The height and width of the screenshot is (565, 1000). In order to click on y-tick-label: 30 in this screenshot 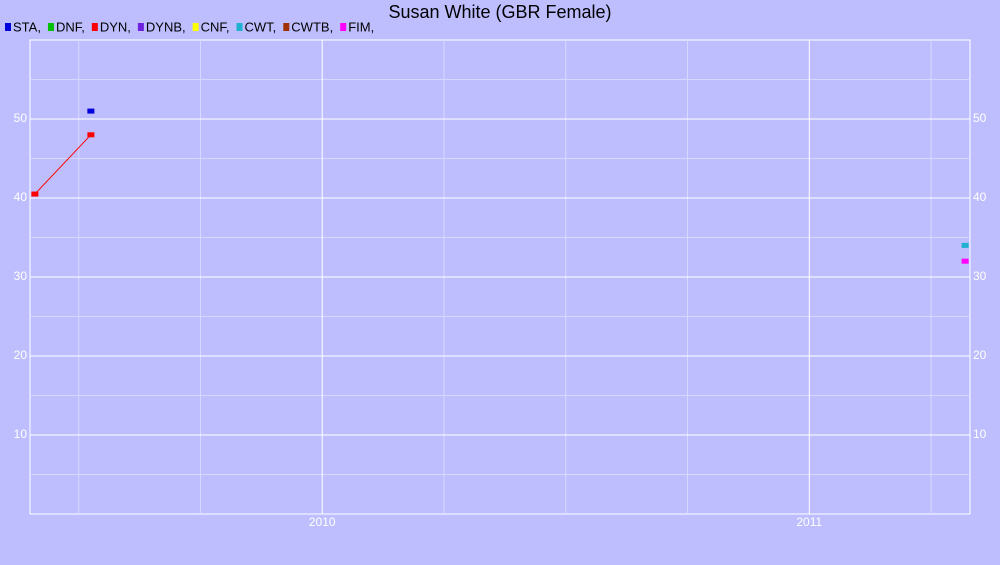, I will do `click(21, 276)`.